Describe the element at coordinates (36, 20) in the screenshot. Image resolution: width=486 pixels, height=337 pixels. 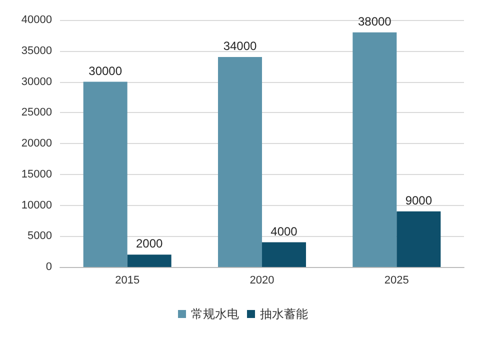
I see `y-tick-label: 40000` at that location.